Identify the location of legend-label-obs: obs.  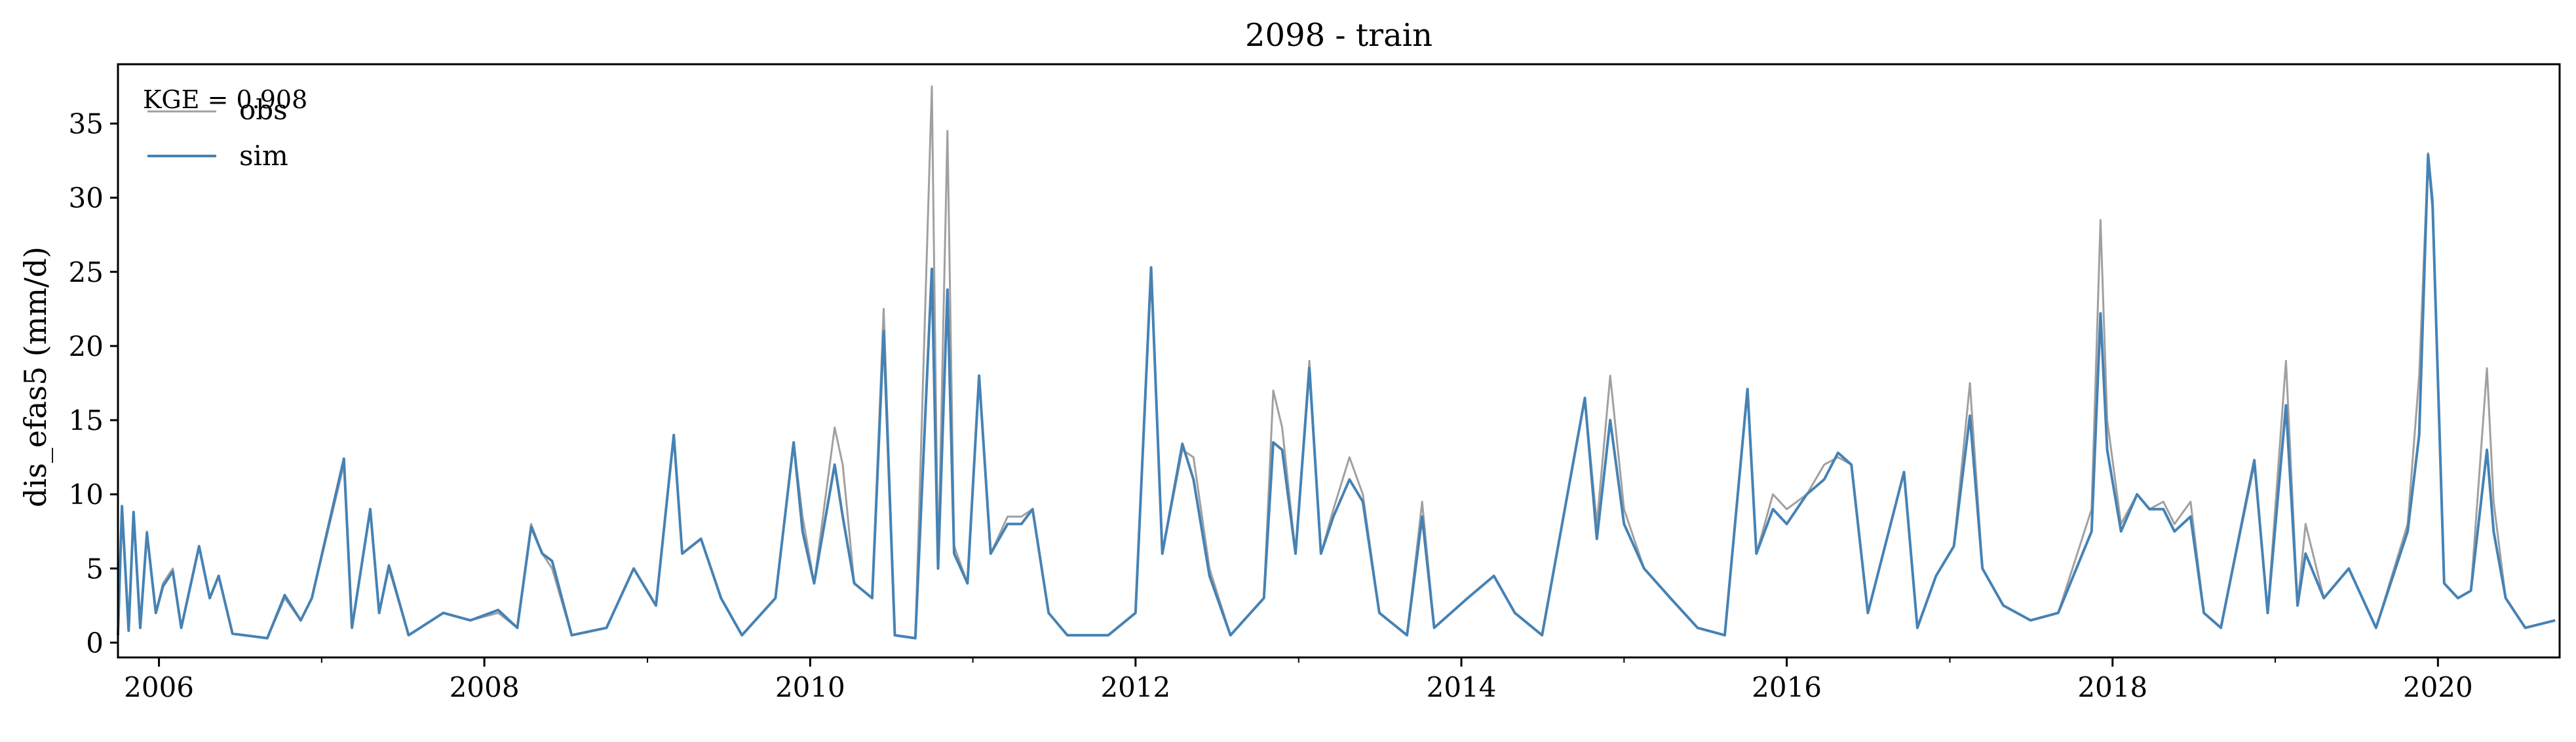
(263, 110).